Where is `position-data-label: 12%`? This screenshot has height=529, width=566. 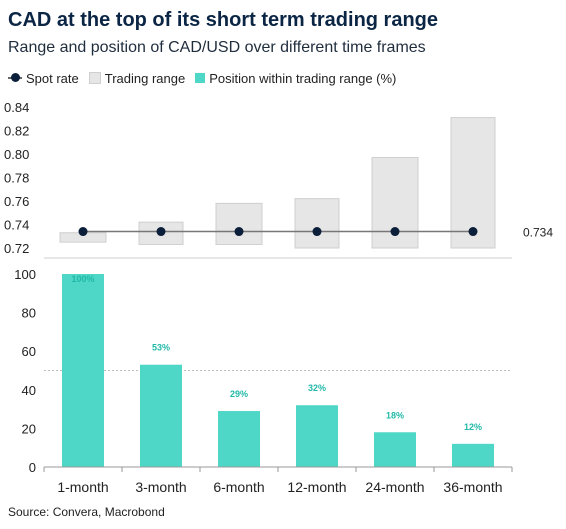 position-data-label: 12% is located at coordinates (473, 427).